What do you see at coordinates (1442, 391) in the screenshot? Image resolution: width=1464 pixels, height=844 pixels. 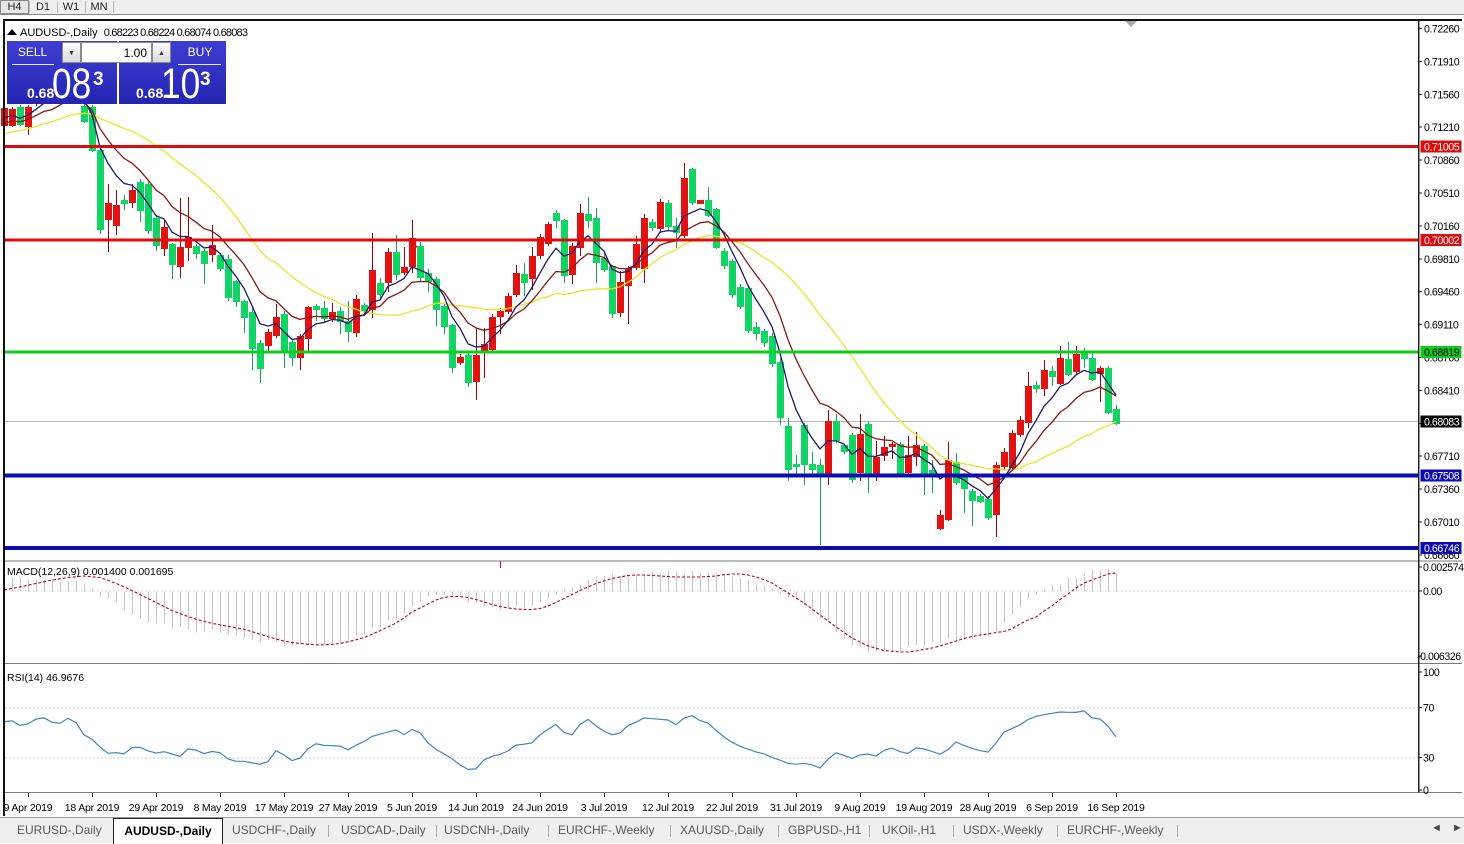 I see `svg-text: 0.68410` at bounding box center [1442, 391].